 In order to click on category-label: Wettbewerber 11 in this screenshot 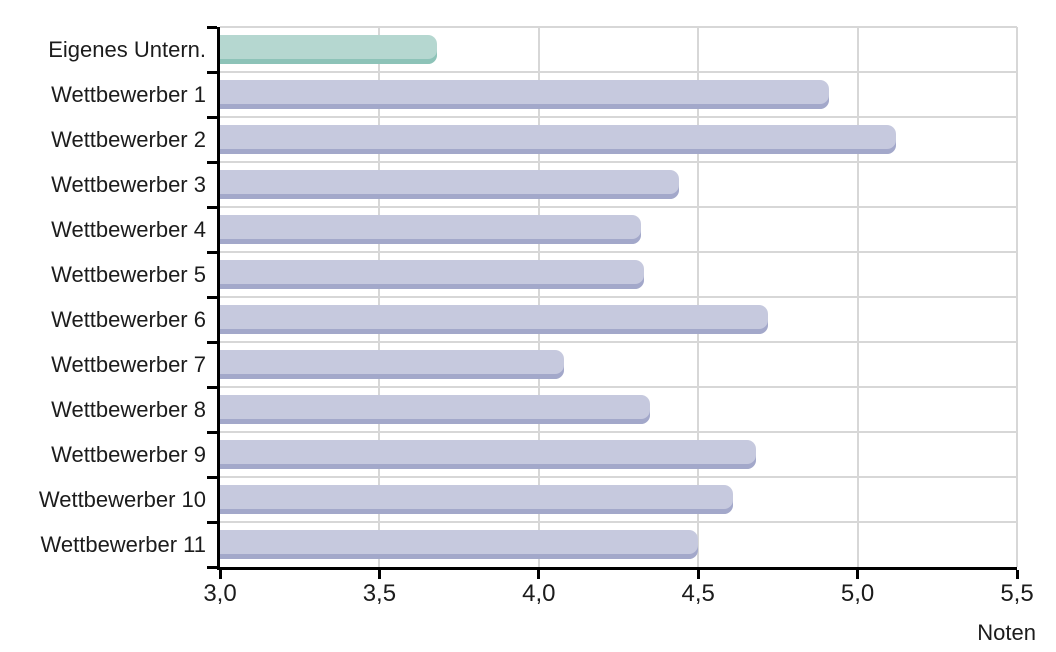, I will do `click(123, 544)`.